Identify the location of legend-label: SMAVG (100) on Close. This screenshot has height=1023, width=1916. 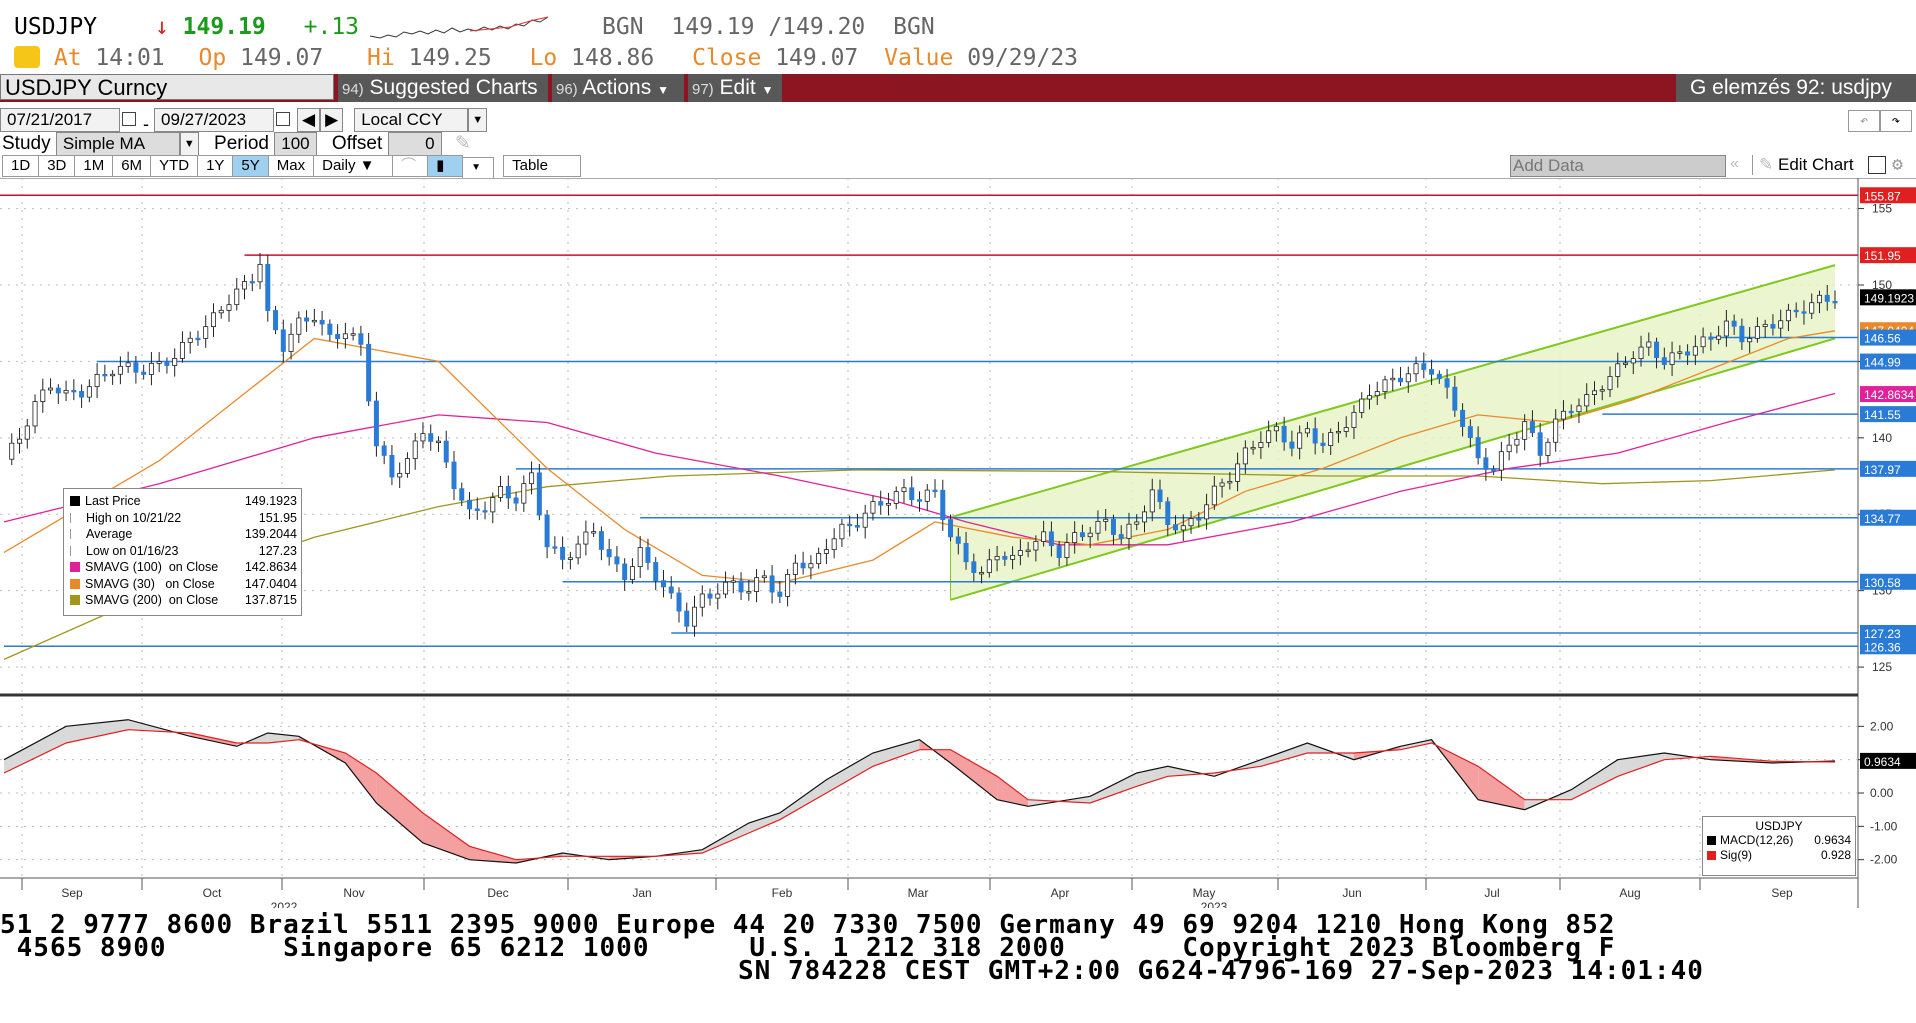
(152, 567).